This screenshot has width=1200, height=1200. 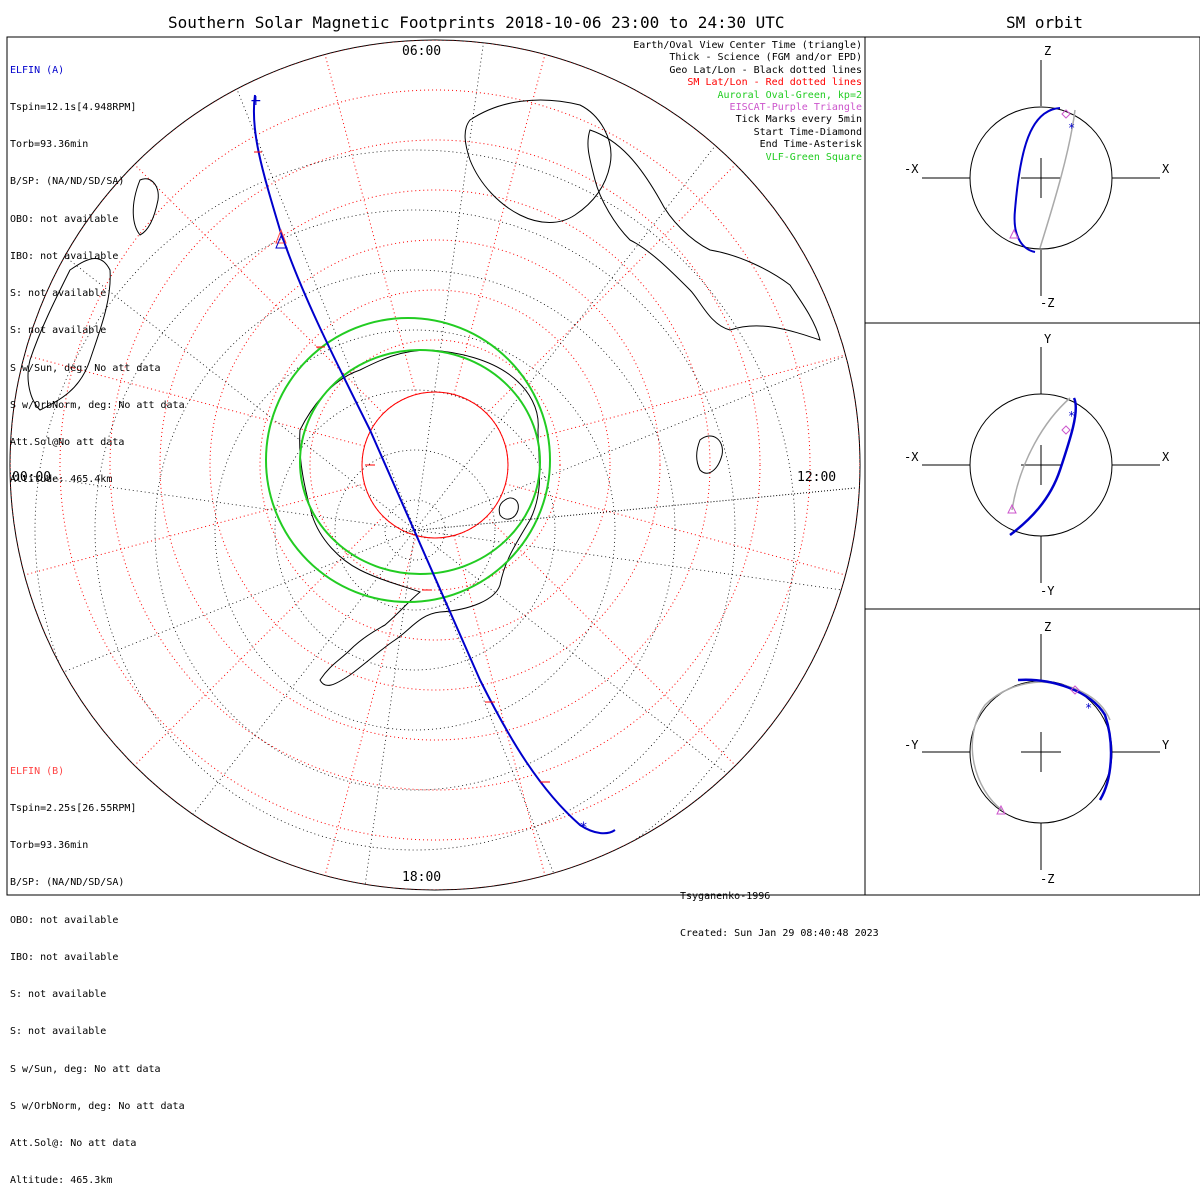 What do you see at coordinates (725, 896) in the screenshot?
I see `model-name: Tsyganenko-1996` at bounding box center [725, 896].